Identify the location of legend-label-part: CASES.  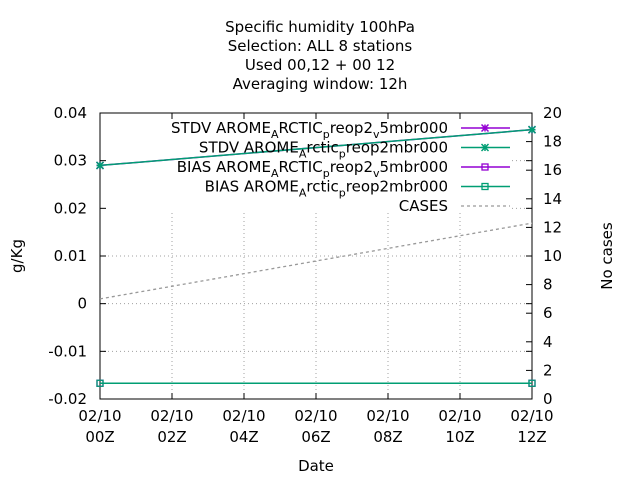
(423, 206).